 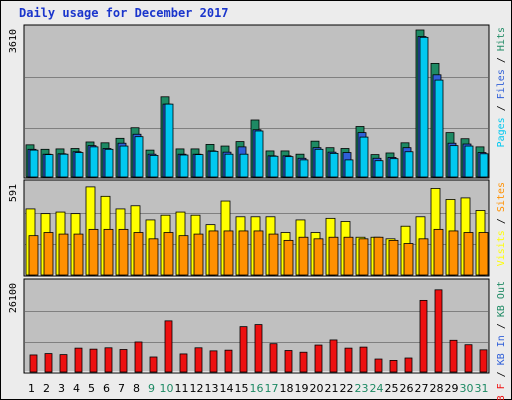 I want to click on x-tick-label: 18, so click(x=287, y=388).